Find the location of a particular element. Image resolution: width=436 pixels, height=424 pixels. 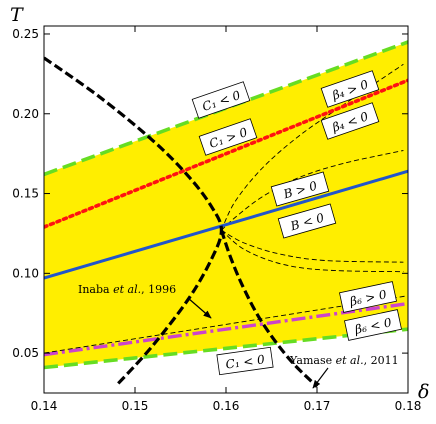

x-tick-label: 0.15 is located at coordinates (135, 406).